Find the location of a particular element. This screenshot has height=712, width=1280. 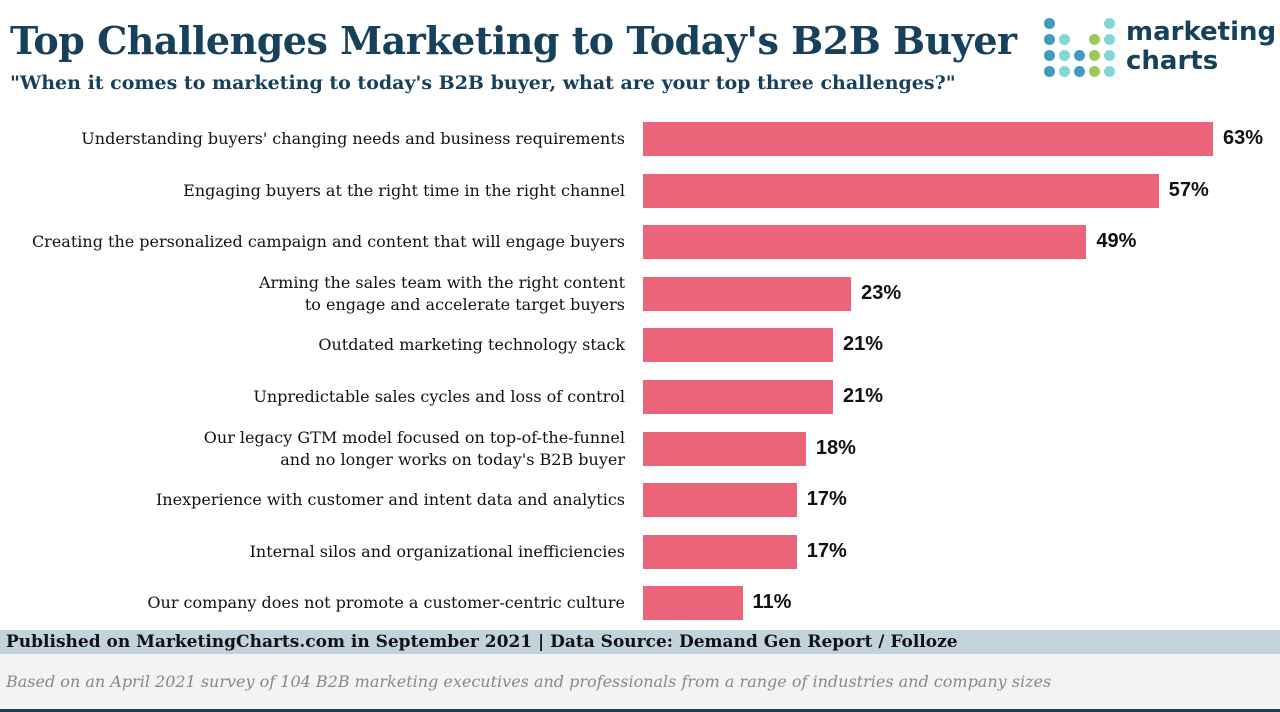

category-label-line: Outdated marketing technology stack is located at coordinates (471, 345).